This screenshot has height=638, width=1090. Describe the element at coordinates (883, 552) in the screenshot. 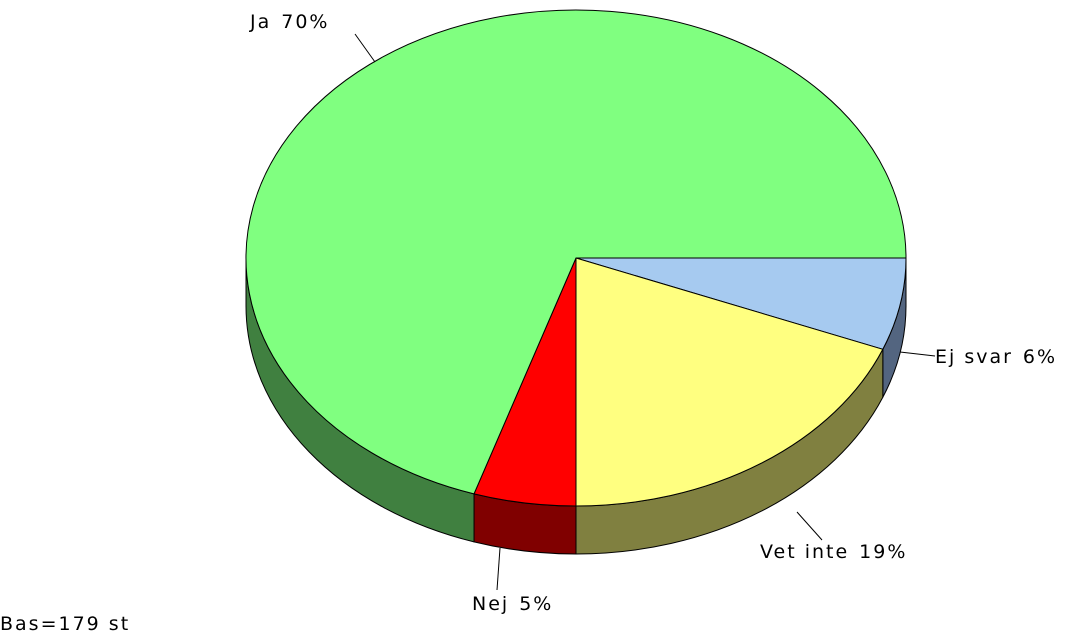

I see `value-label: 19%` at that location.